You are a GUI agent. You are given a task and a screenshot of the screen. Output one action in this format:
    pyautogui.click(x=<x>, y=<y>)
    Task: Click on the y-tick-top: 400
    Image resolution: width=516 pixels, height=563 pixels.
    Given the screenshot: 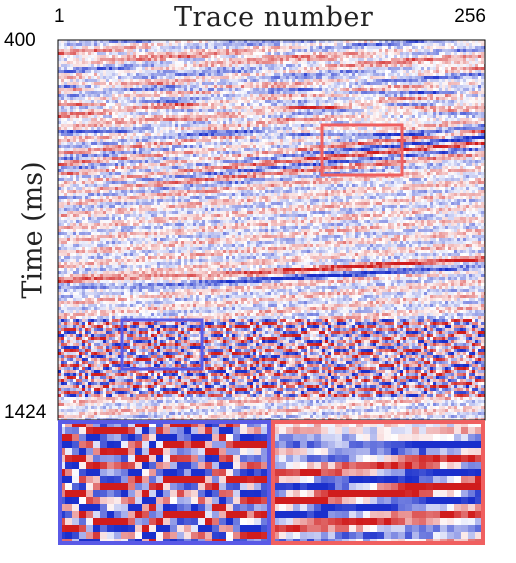 What is the action you would take?
    pyautogui.click(x=20, y=40)
    